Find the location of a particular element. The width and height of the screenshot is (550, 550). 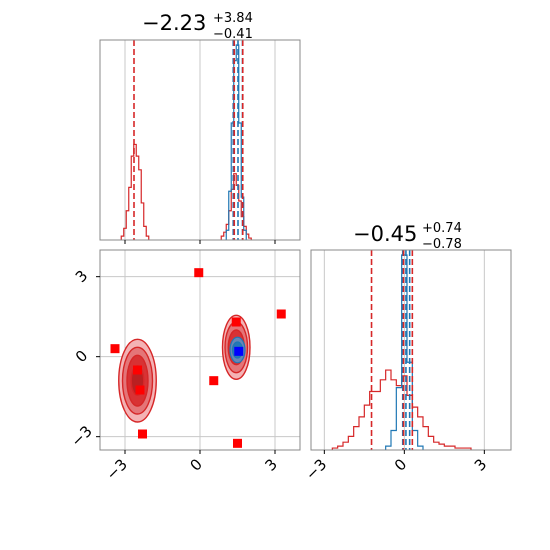

marginal-param2-frame is located at coordinates (411, 350).